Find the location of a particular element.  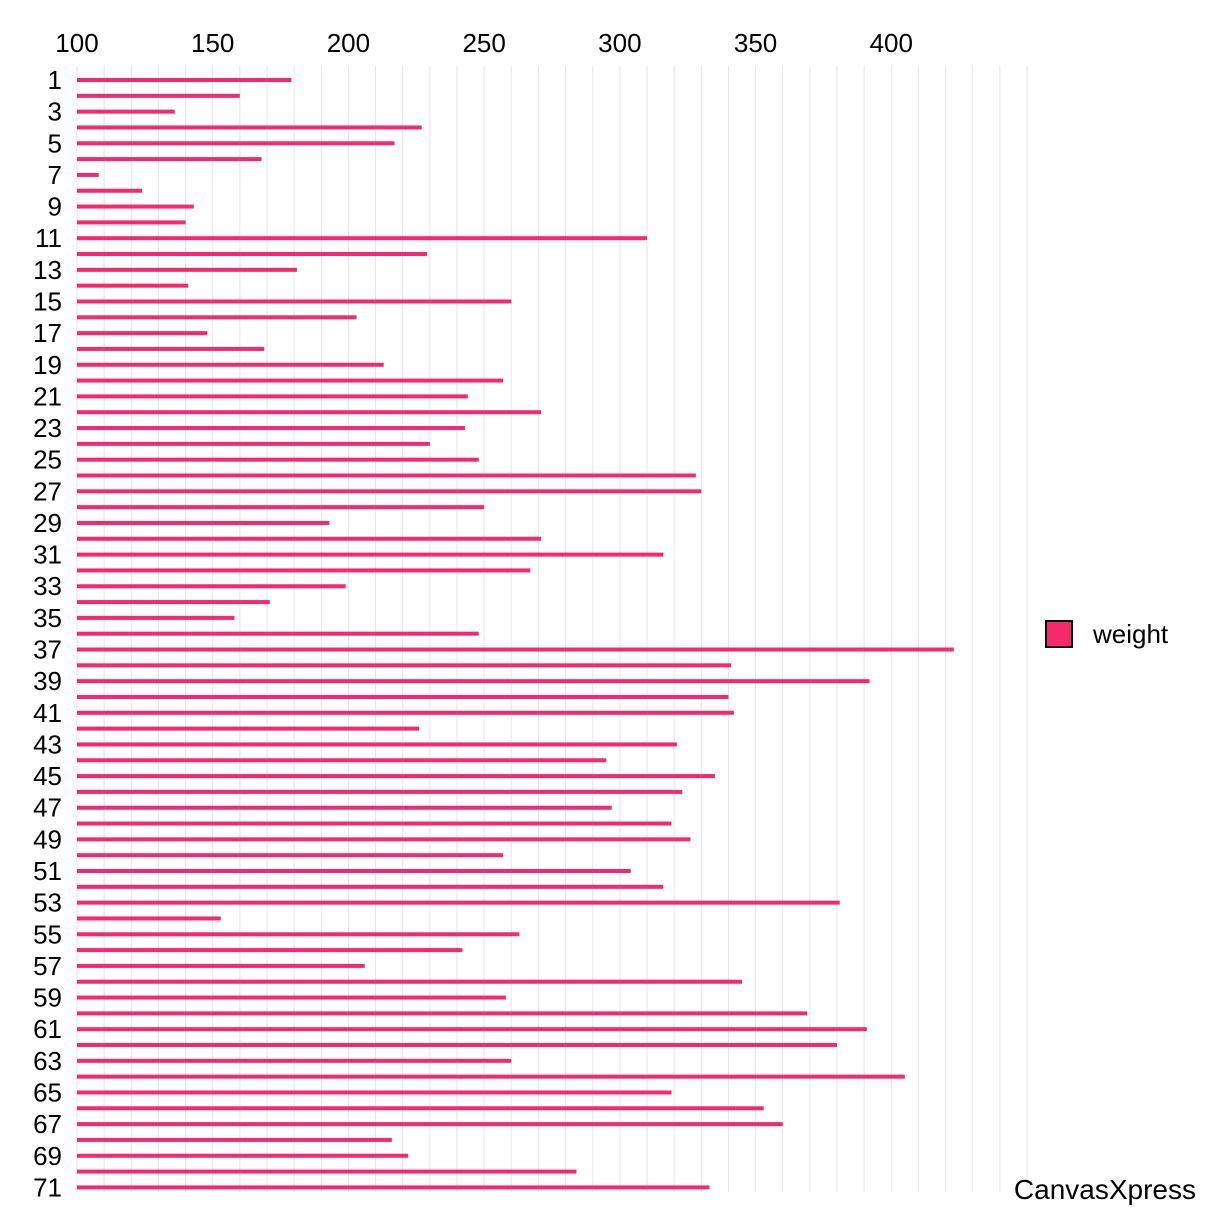

y-tick-label: 27 is located at coordinates (47, 491).